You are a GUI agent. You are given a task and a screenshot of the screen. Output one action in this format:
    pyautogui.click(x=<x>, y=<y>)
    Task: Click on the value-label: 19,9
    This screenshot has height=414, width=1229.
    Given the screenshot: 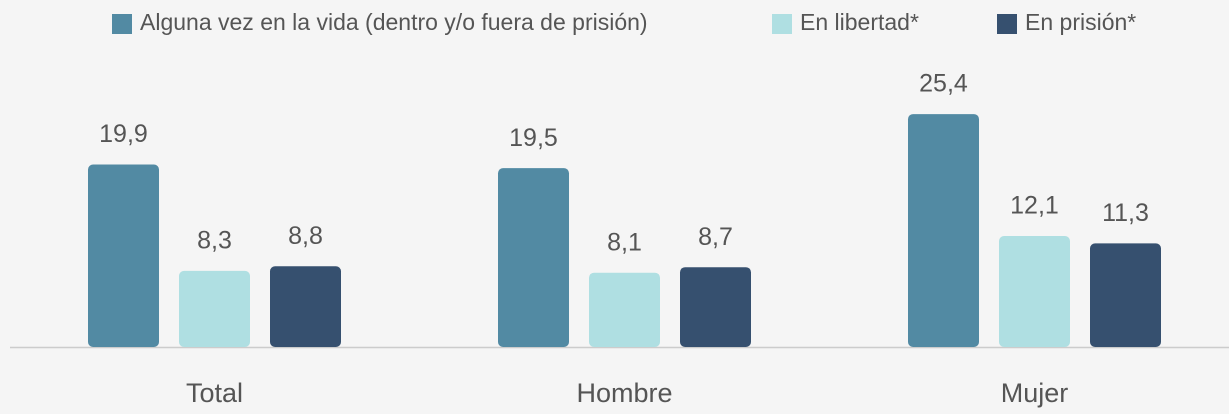 What is the action you would take?
    pyautogui.click(x=123, y=134)
    